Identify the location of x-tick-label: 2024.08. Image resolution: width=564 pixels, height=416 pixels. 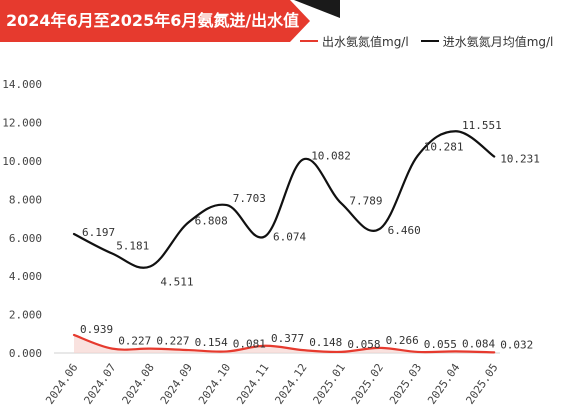
(138, 383).